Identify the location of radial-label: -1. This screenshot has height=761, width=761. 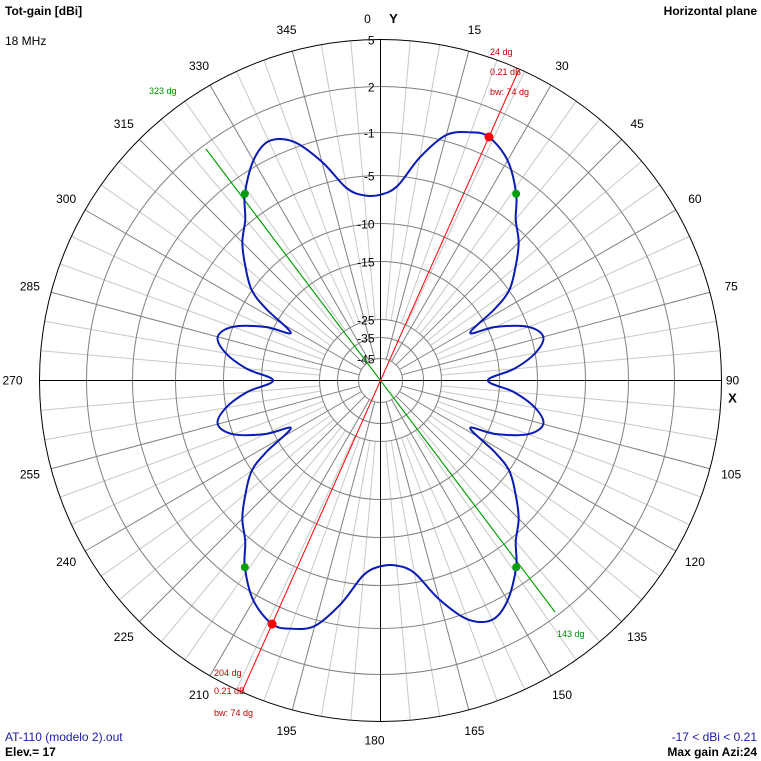
(369, 134).